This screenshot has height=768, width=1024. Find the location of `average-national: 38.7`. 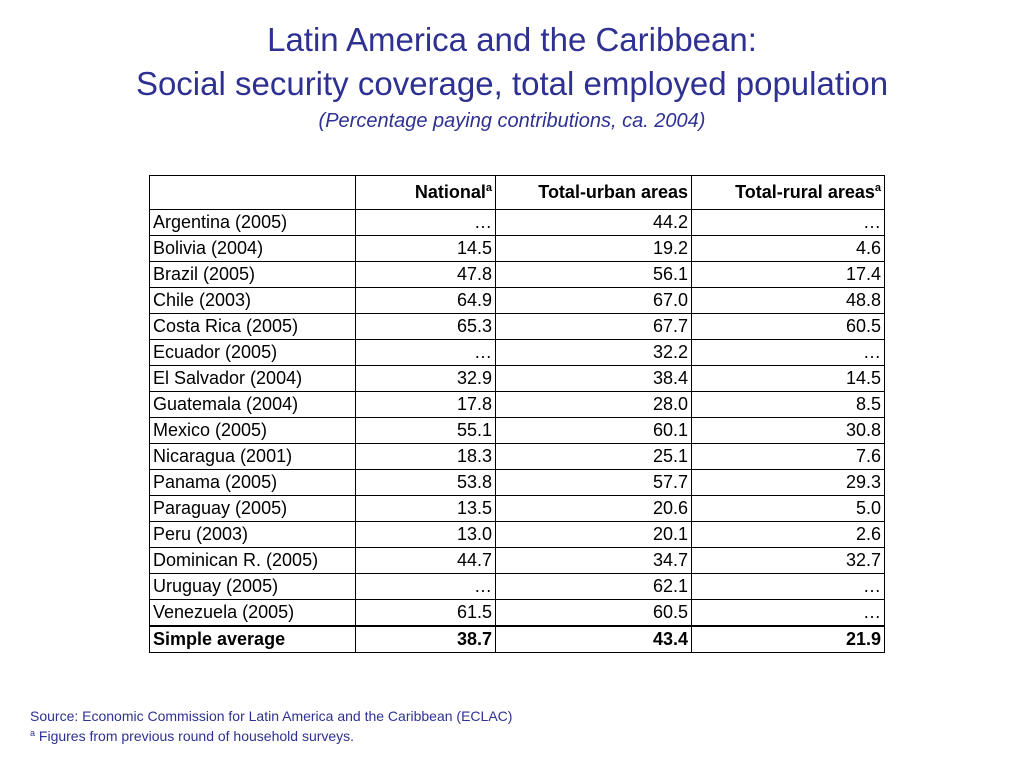

average-national: 38.7 is located at coordinates (425, 639).